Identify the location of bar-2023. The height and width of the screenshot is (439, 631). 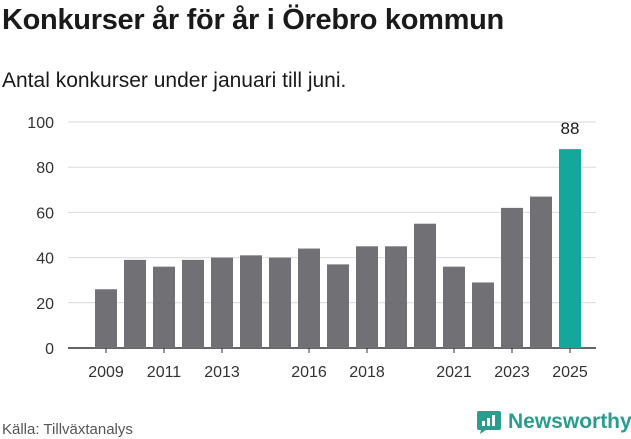
(512, 277).